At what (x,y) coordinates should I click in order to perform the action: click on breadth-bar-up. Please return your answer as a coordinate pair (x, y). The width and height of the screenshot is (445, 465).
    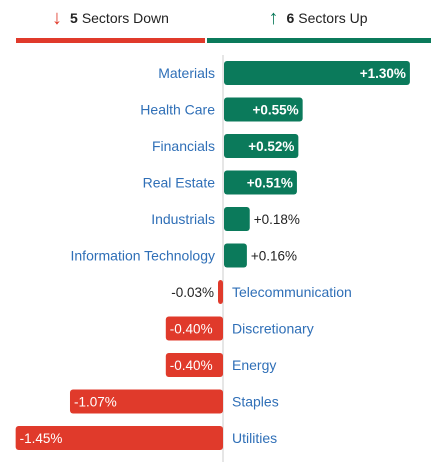
    Looking at the image, I should click on (319, 40).